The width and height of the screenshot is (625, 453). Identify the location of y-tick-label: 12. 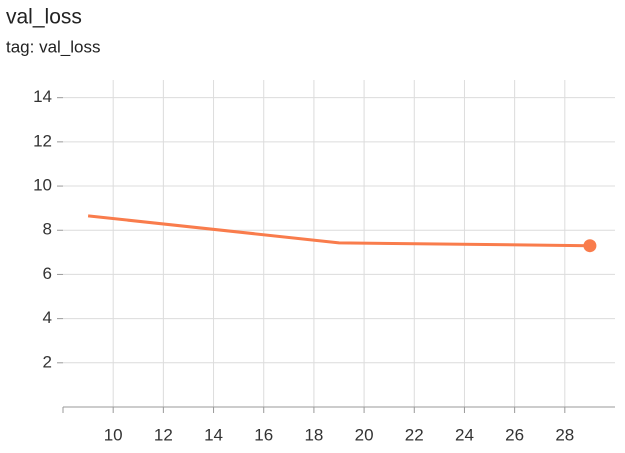
(42, 140).